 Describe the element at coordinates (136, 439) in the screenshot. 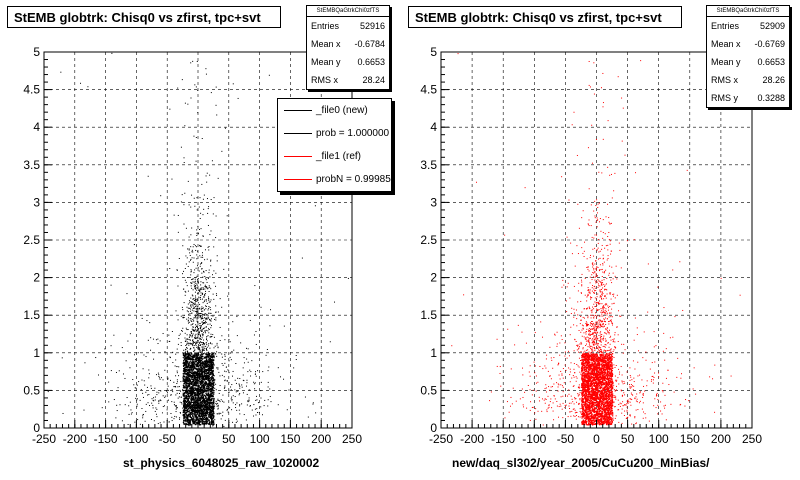

I see `x-tick-label: -100` at that location.